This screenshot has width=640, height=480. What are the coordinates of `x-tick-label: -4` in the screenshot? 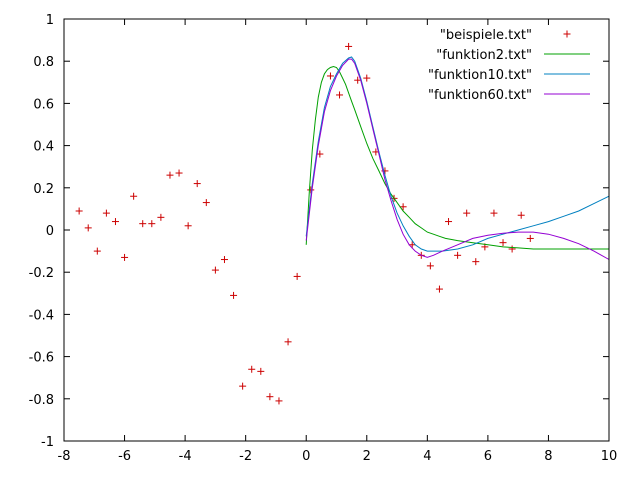 It's located at (185, 456).